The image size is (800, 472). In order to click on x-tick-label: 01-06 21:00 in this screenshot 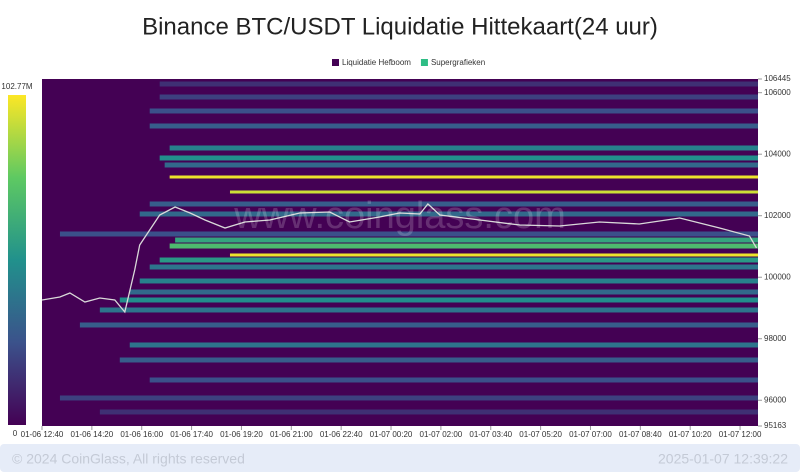, I will do `click(291, 434)`.